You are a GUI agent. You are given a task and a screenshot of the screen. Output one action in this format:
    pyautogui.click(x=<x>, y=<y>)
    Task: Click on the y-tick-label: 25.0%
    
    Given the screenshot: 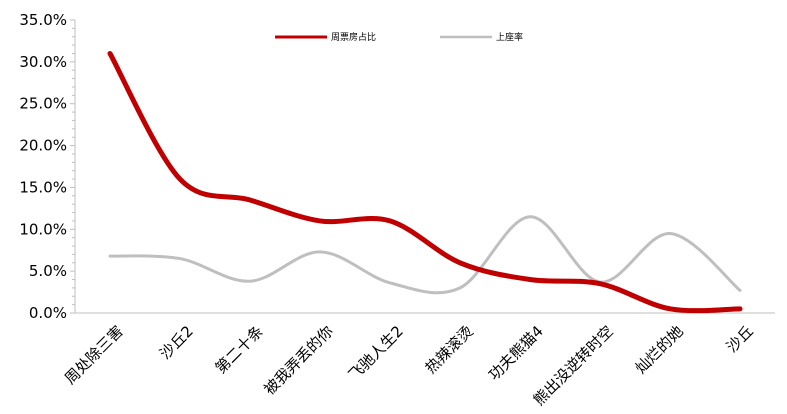 What is the action you would take?
    pyautogui.click(x=43, y=104)
    